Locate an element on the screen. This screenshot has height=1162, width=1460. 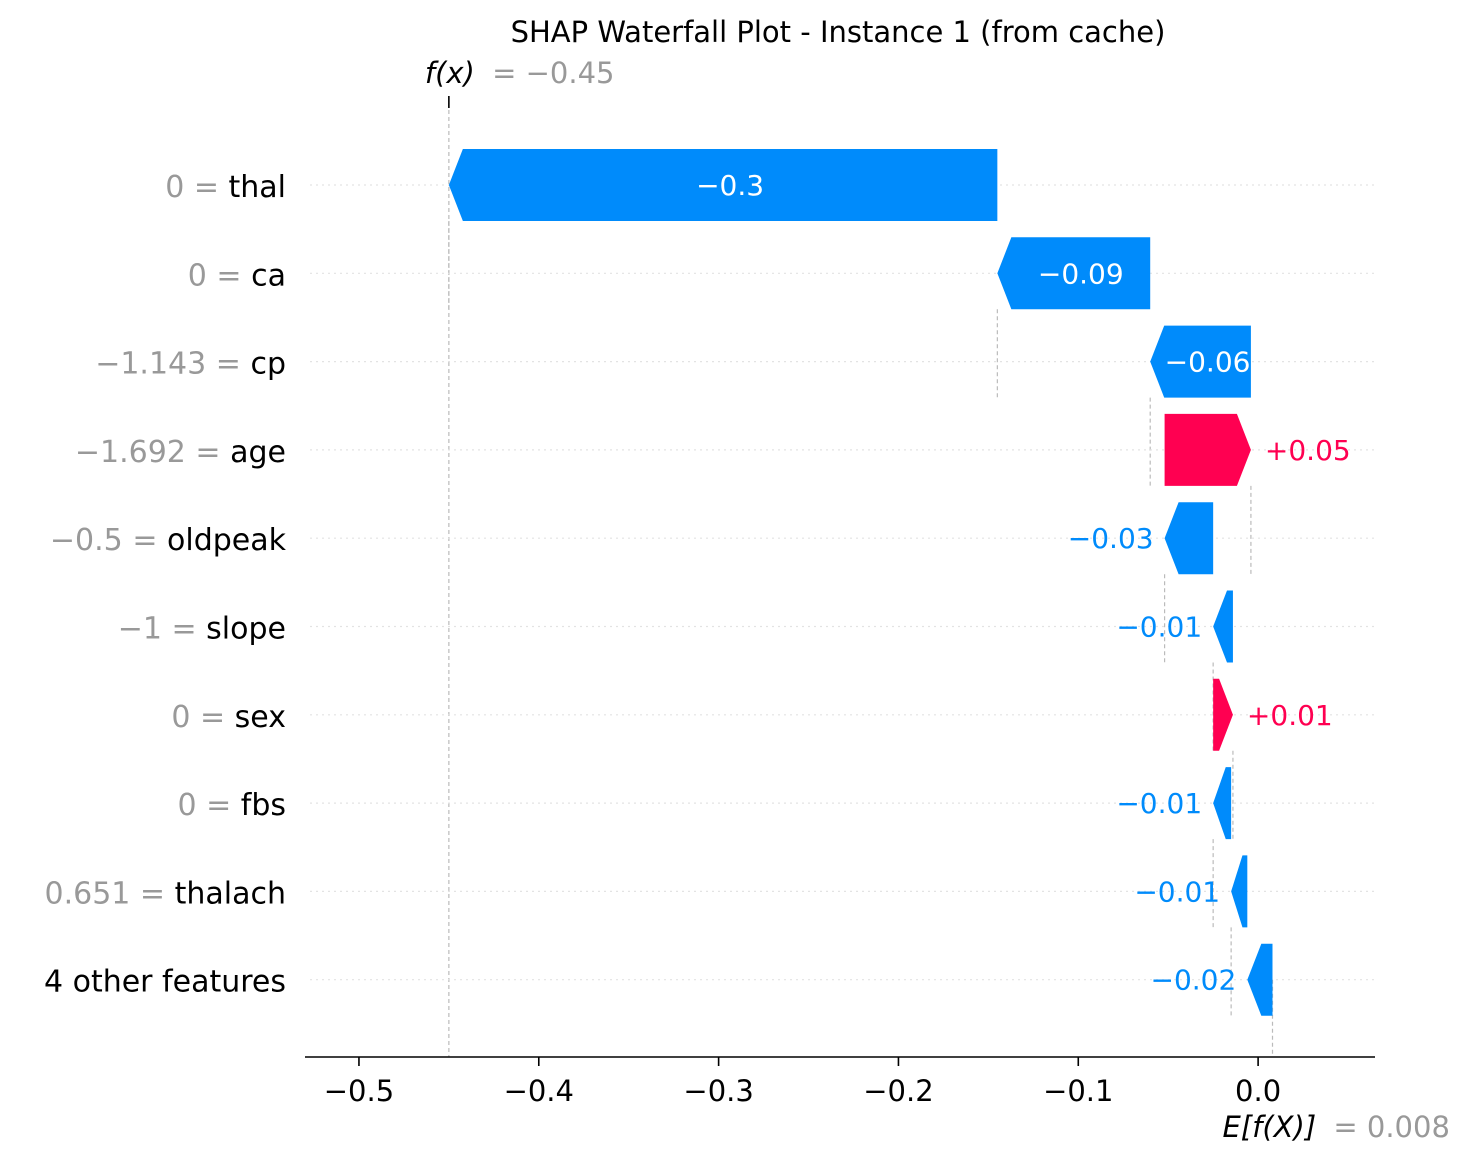
bar-cp is located at coordinates (1200, 361).